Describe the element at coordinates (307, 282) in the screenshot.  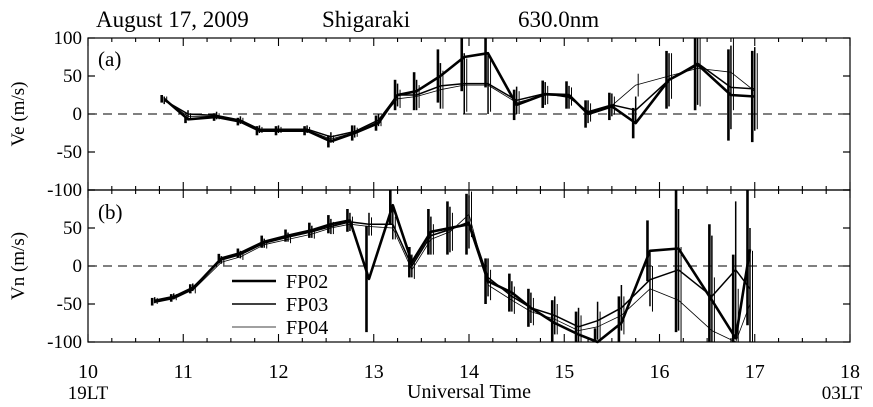
I see `legend-label-fp02: FP02` at that location.